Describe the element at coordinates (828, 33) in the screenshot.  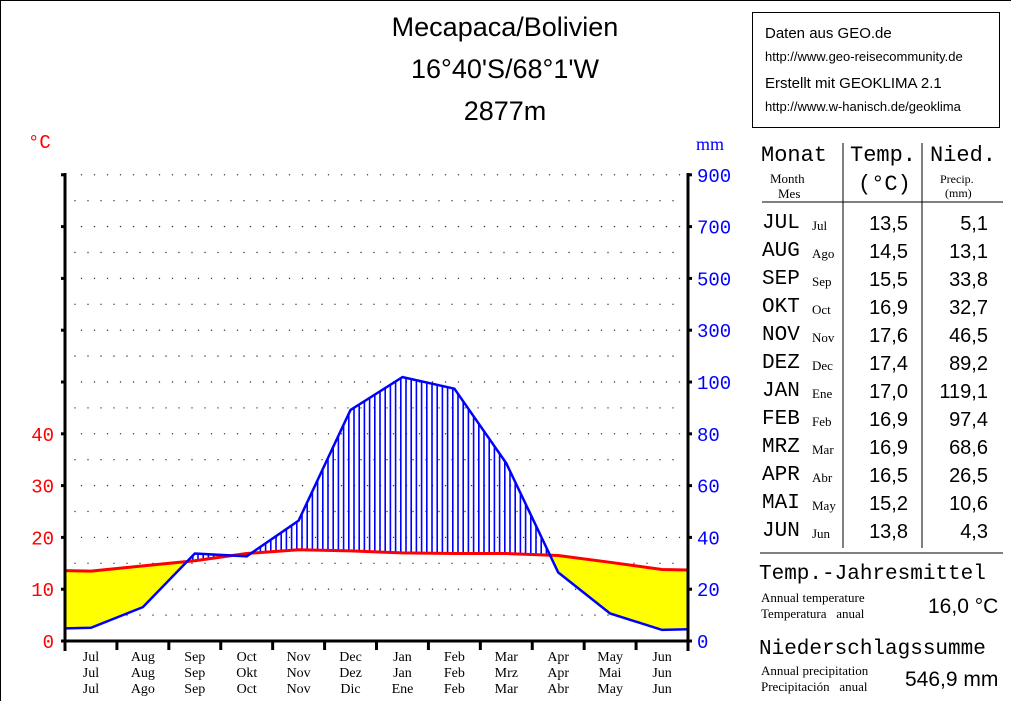
I see `source-line: Daten aus GEO.de` at that location.